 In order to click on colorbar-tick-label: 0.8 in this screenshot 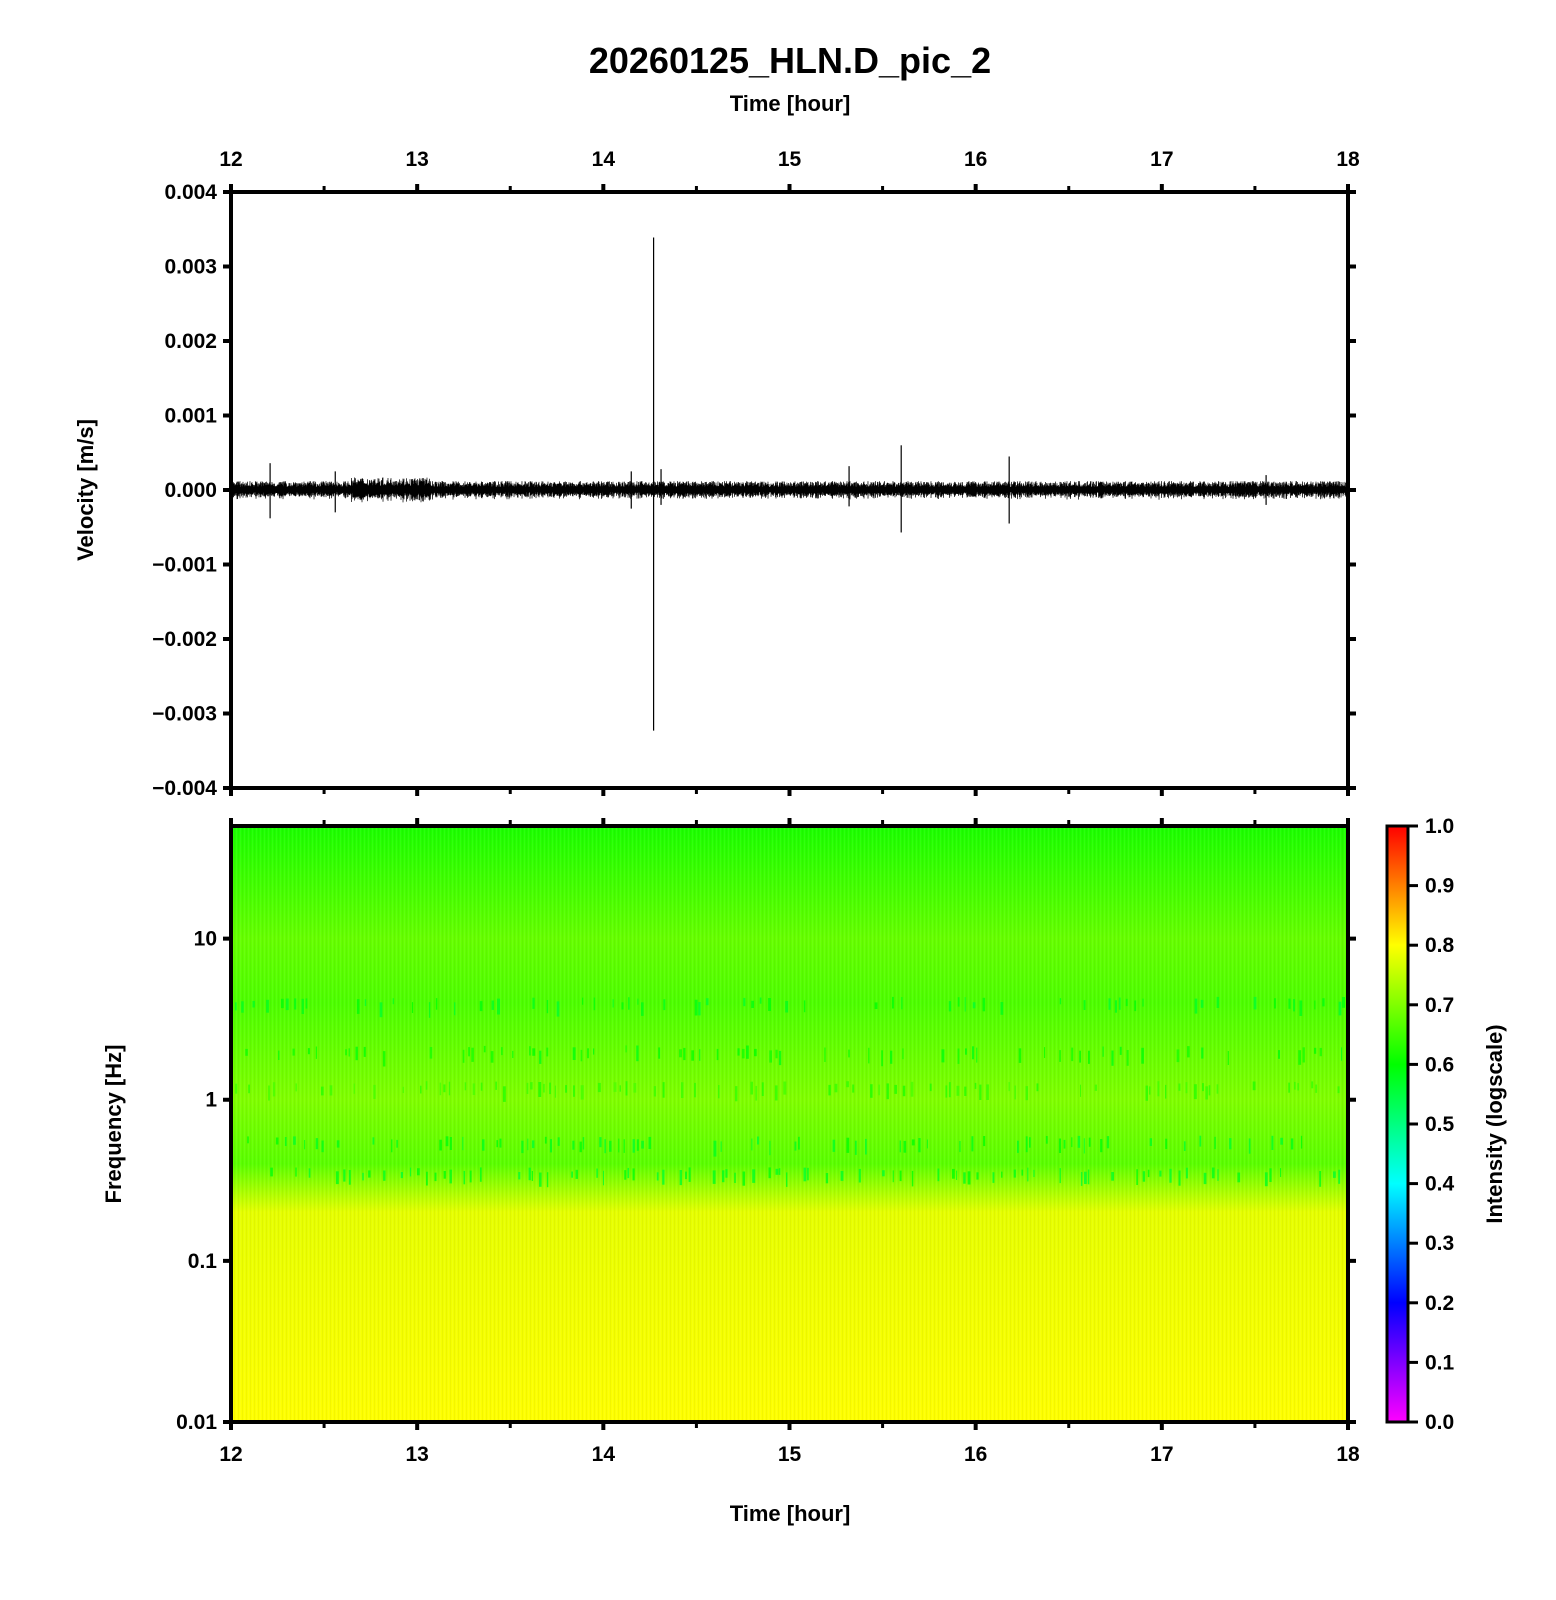, I will do `click(1440, 945)`.